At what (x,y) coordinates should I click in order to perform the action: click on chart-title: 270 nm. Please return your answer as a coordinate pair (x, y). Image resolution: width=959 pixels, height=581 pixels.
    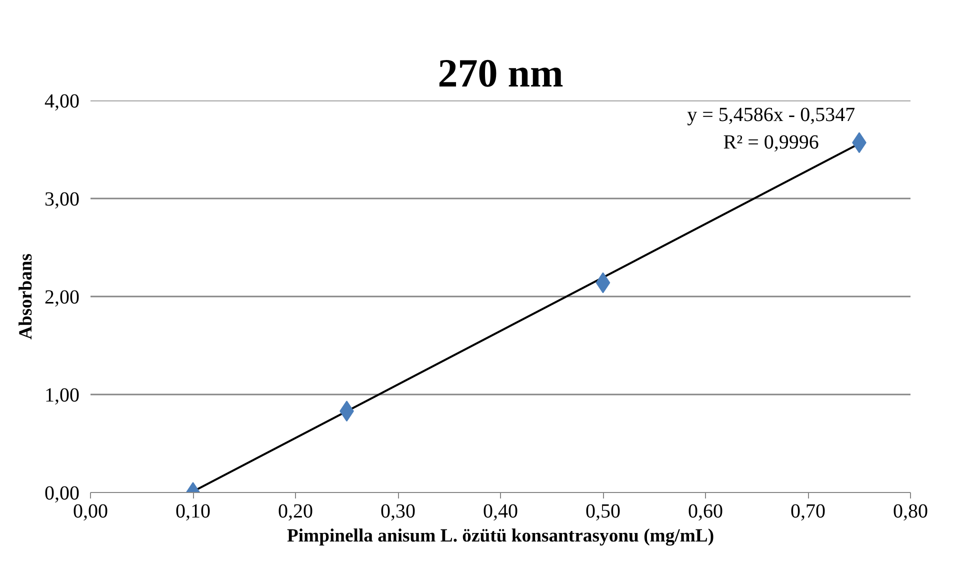
    Looking at the image, I should click on (501, 73).